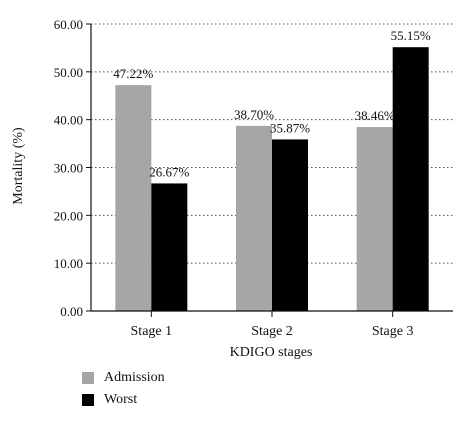 Image resolution: width=474 pixels, height=425 pixels. I want to click on data-label-worst: 26.67%, so click(169, 171).